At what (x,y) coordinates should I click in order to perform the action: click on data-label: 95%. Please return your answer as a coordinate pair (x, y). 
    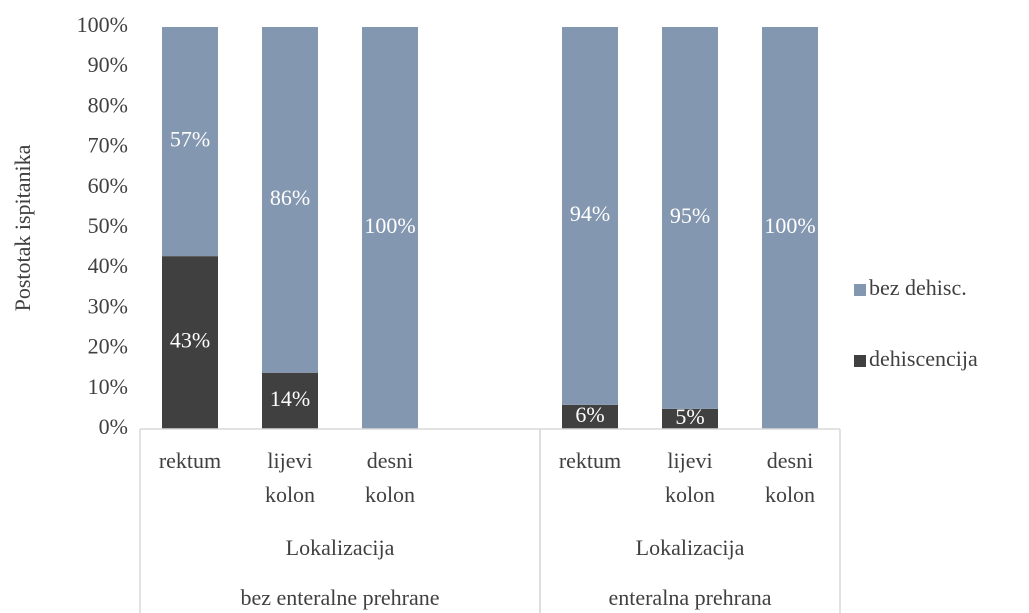
    Looking at the image, I should click on (690, 215).